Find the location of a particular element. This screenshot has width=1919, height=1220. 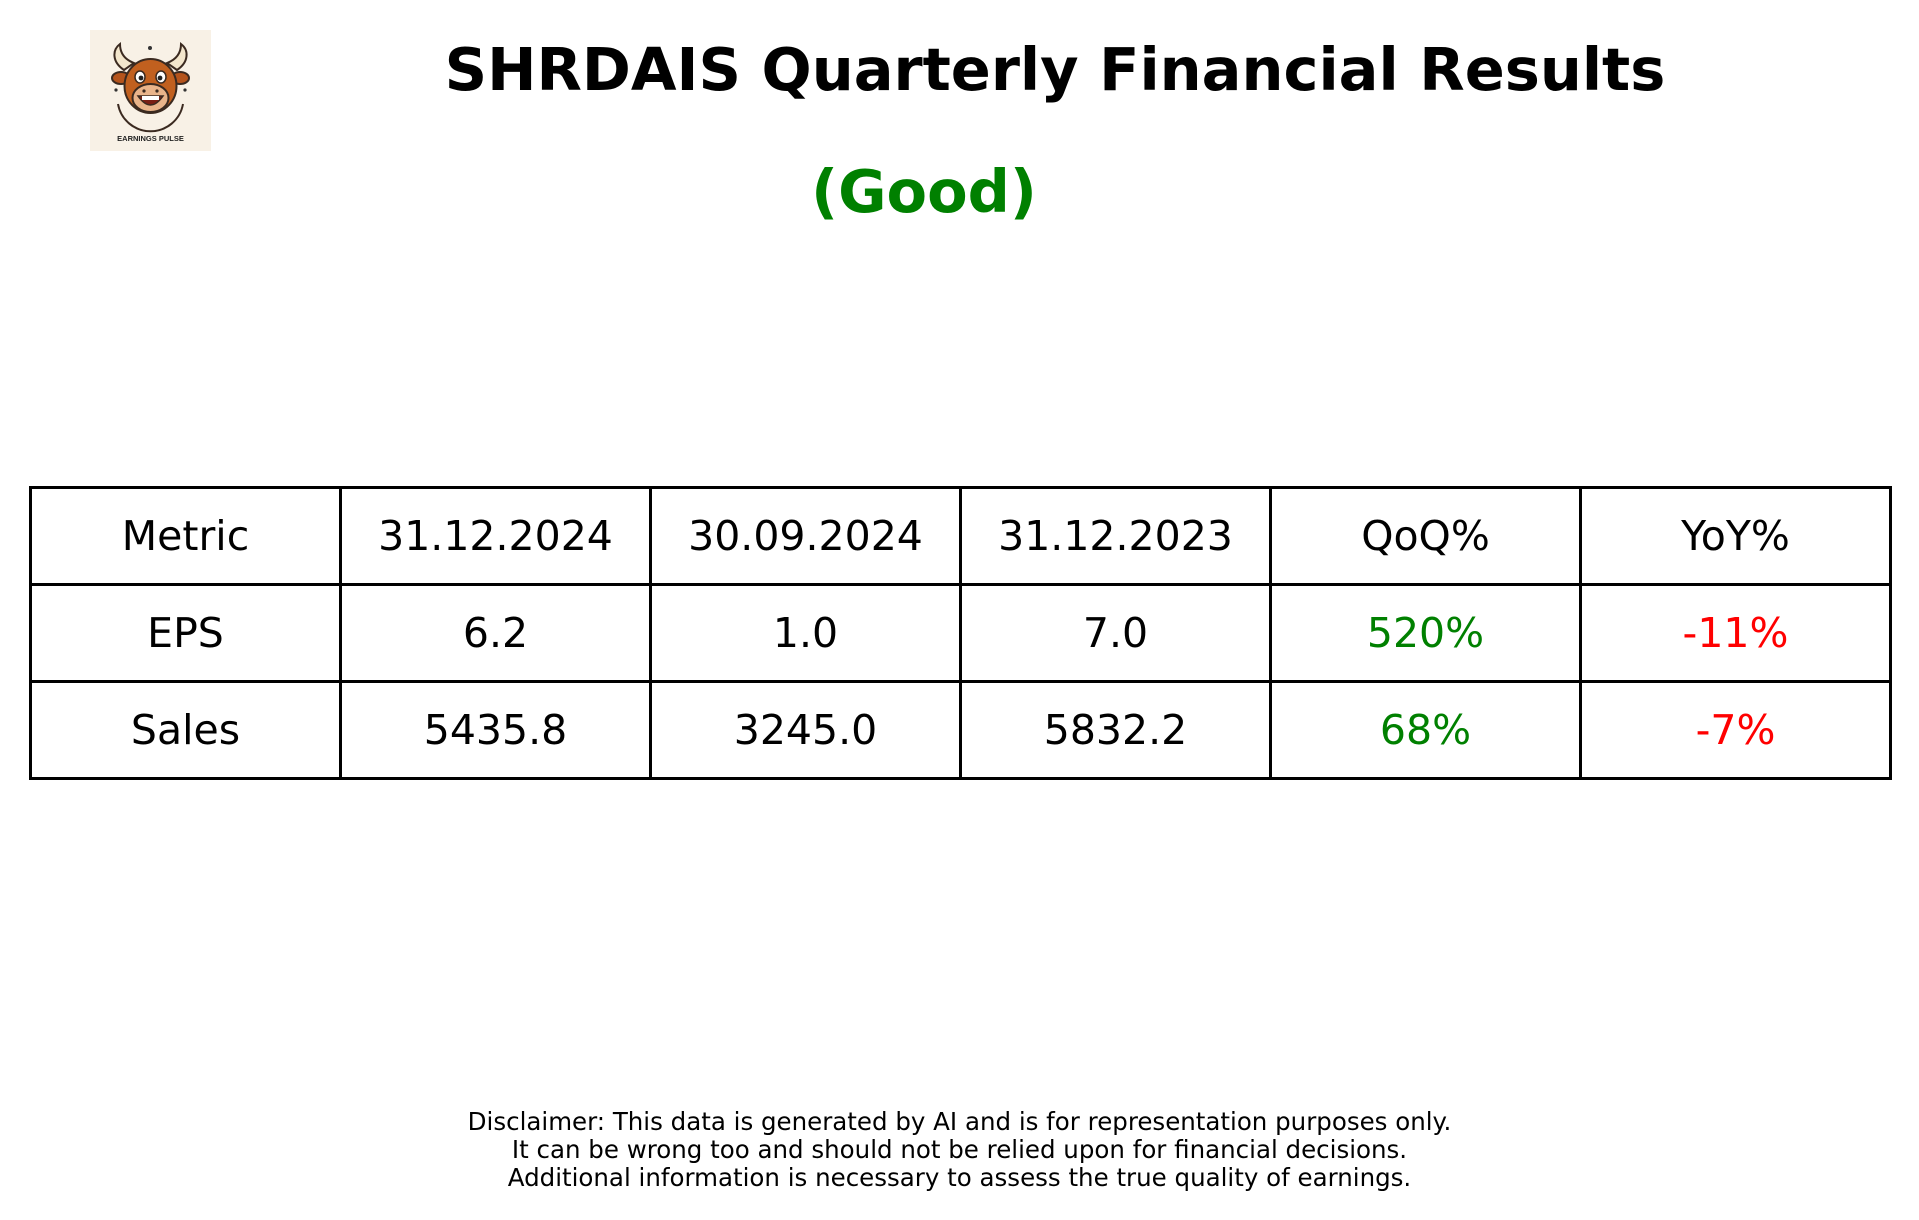

header-qoq: QoQ% is located at coordinates (1425, 536).